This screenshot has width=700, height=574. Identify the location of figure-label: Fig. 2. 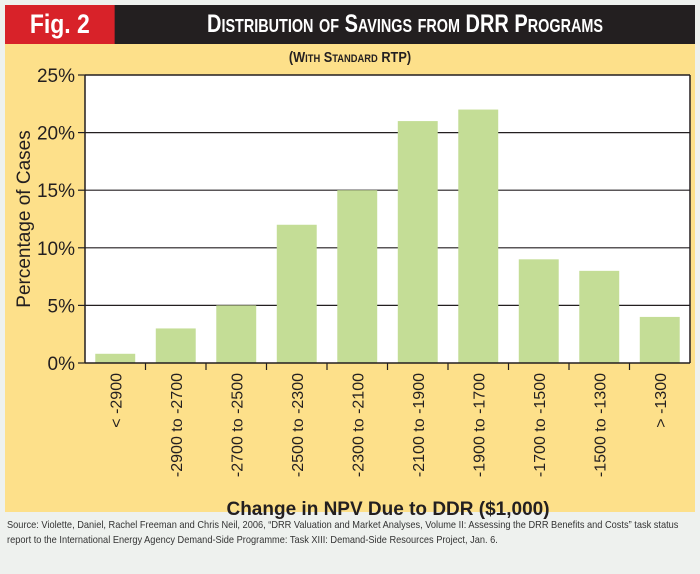
(60, 24).